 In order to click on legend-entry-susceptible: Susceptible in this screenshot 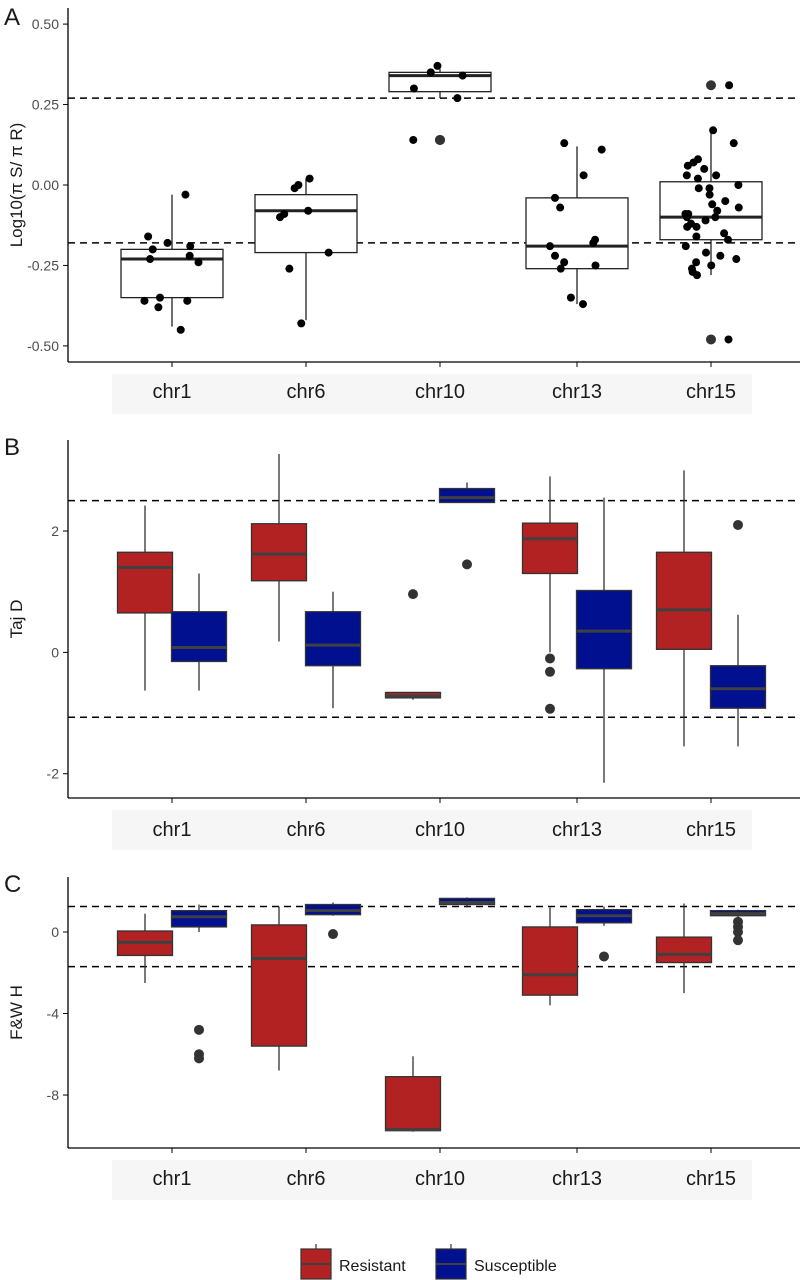, I will do `click(496, 1262)`.